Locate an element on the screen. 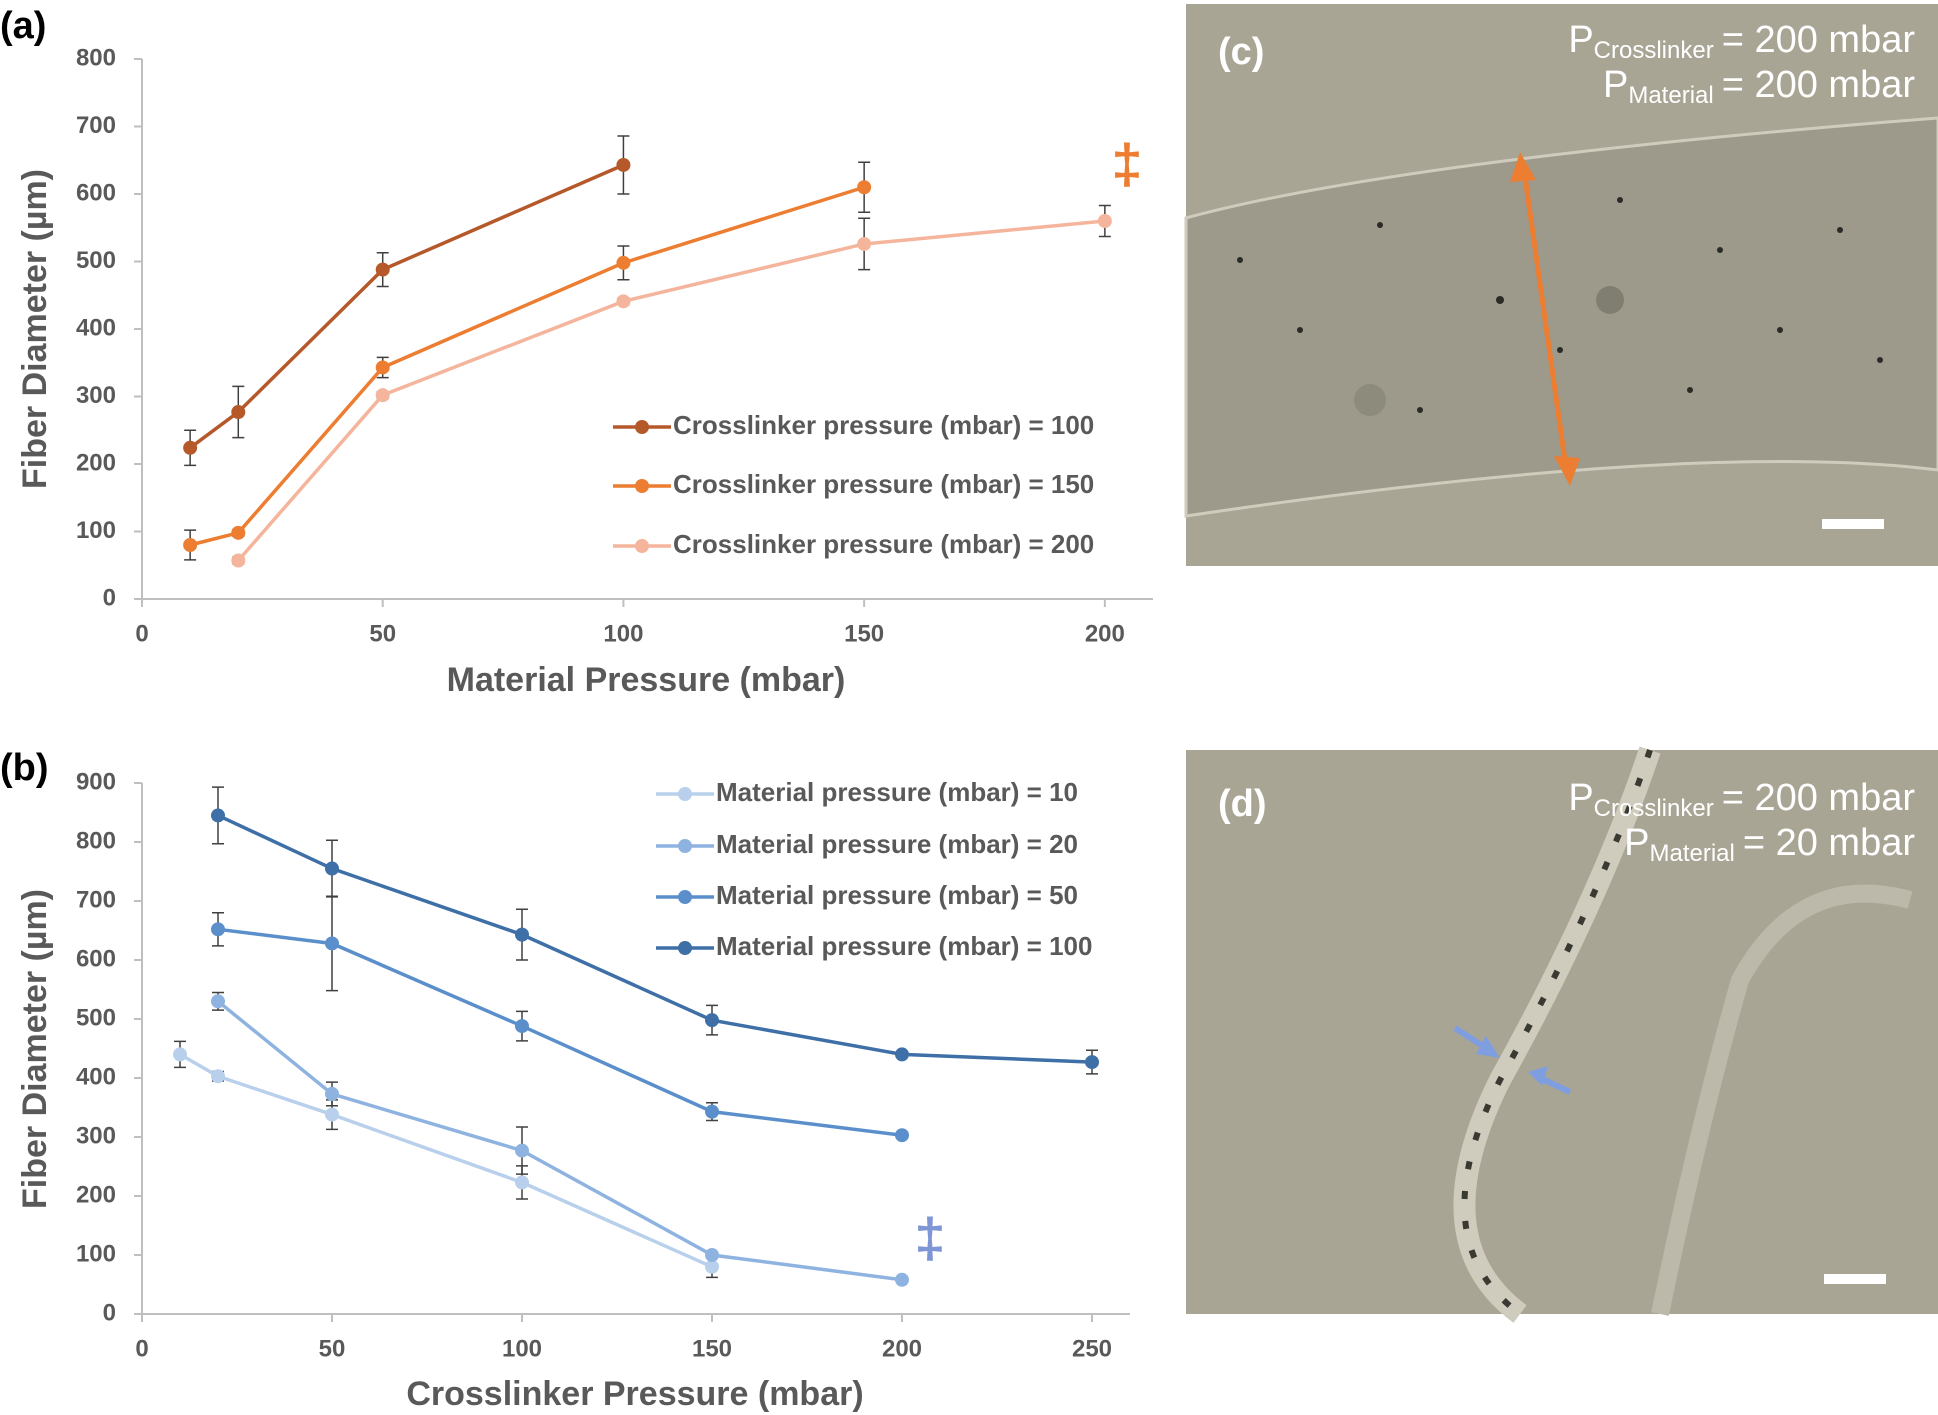  arrow-heads is located at coordinates (1512, 1061).